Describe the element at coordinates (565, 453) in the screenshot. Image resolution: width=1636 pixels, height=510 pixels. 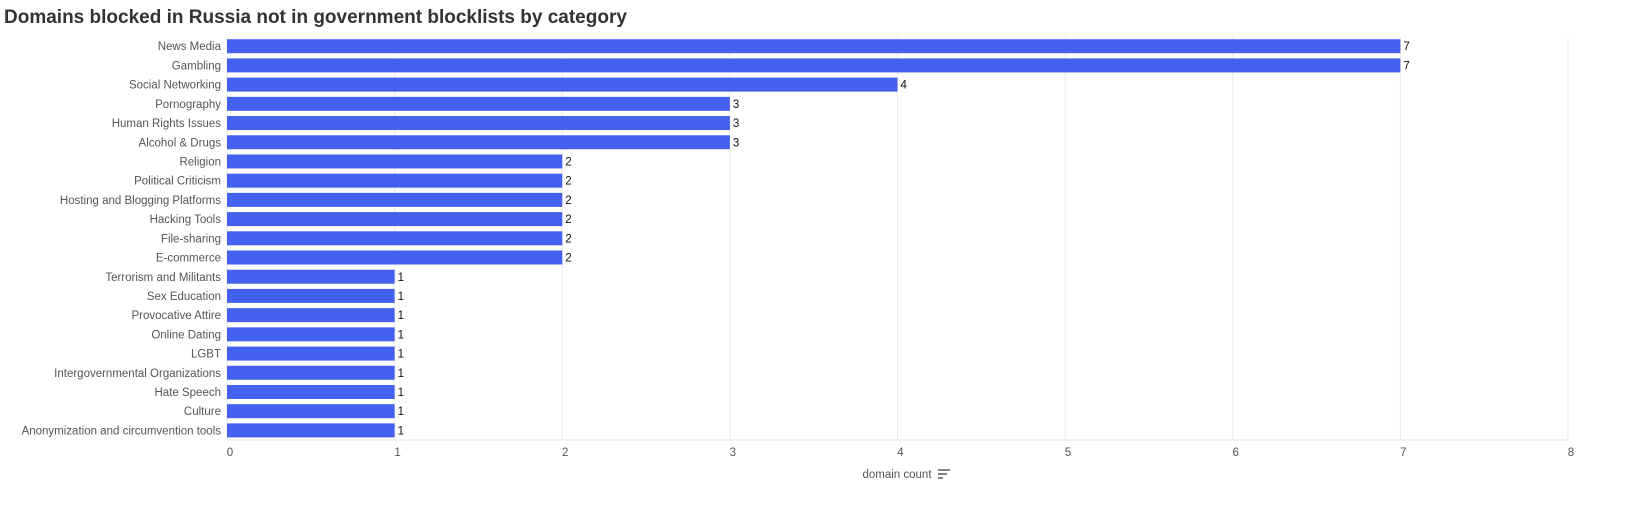
I see `x-tick-label: 2` at that location.